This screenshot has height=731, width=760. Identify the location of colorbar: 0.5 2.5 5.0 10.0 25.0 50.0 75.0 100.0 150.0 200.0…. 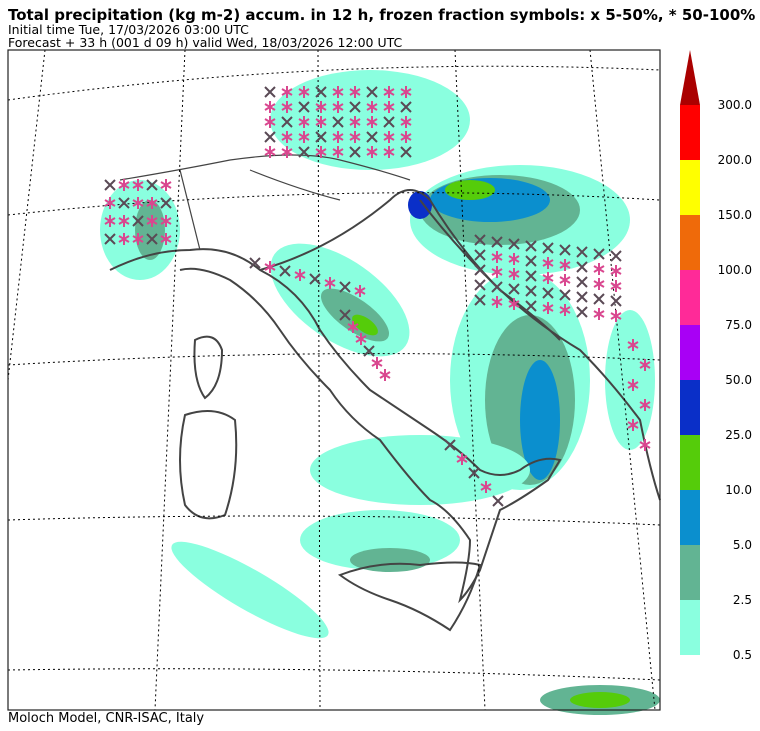
(716, 356).